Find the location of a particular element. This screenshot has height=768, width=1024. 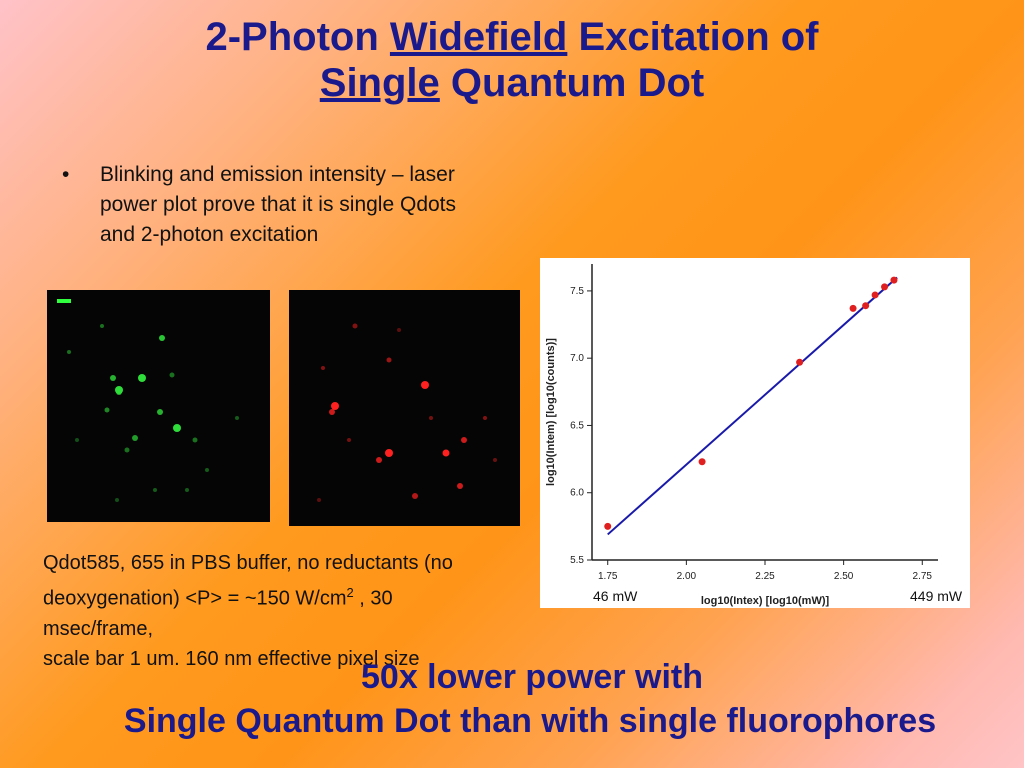

conclusion-line-1: 50x lower power with is located at coordinates (532, 677).